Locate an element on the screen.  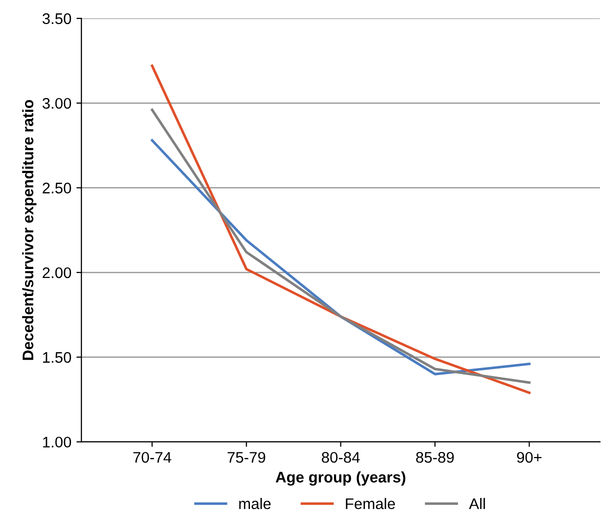
y-tick-label: 2.50 is located at coordinates (57, 188).